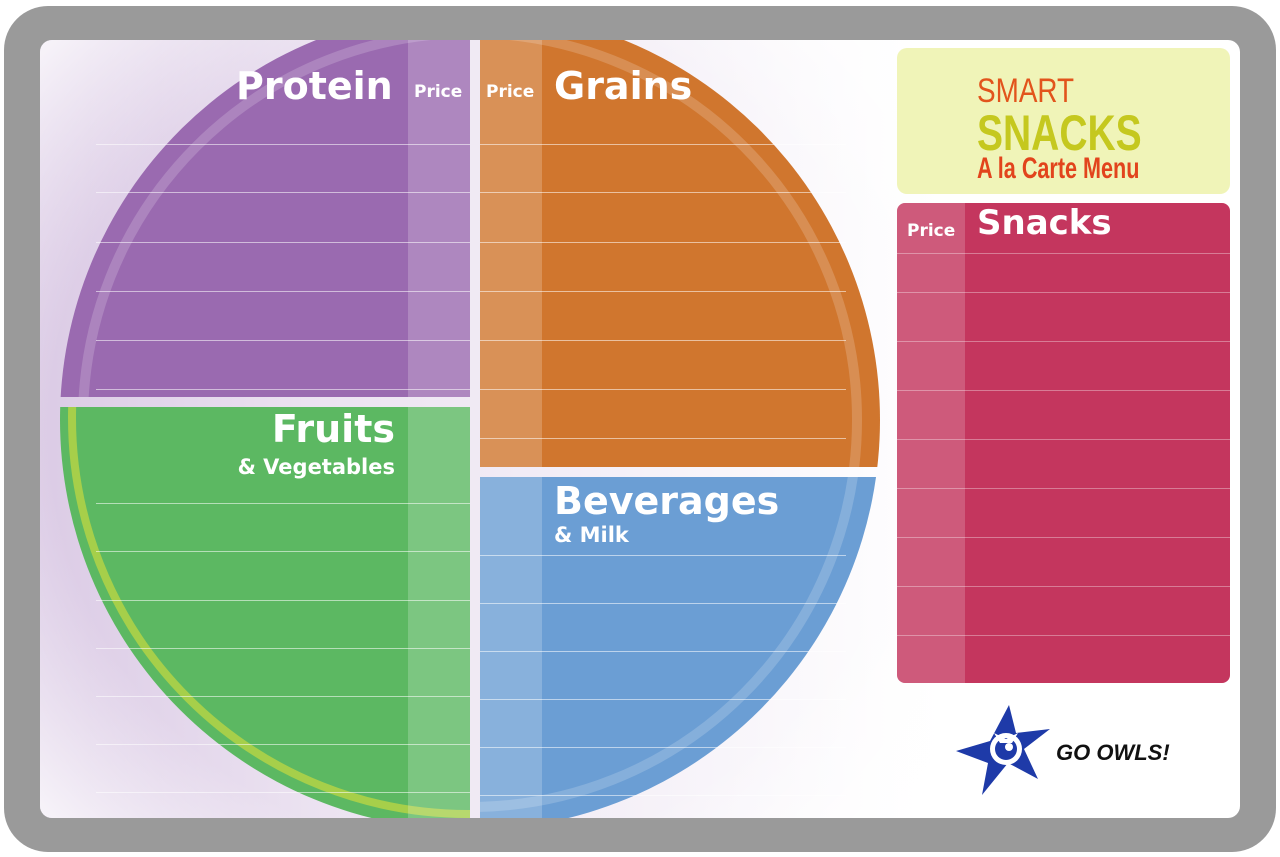  Describe the element at coordinates (314, 86) in the screenshot. I see `protein-title: Protein` at that location.